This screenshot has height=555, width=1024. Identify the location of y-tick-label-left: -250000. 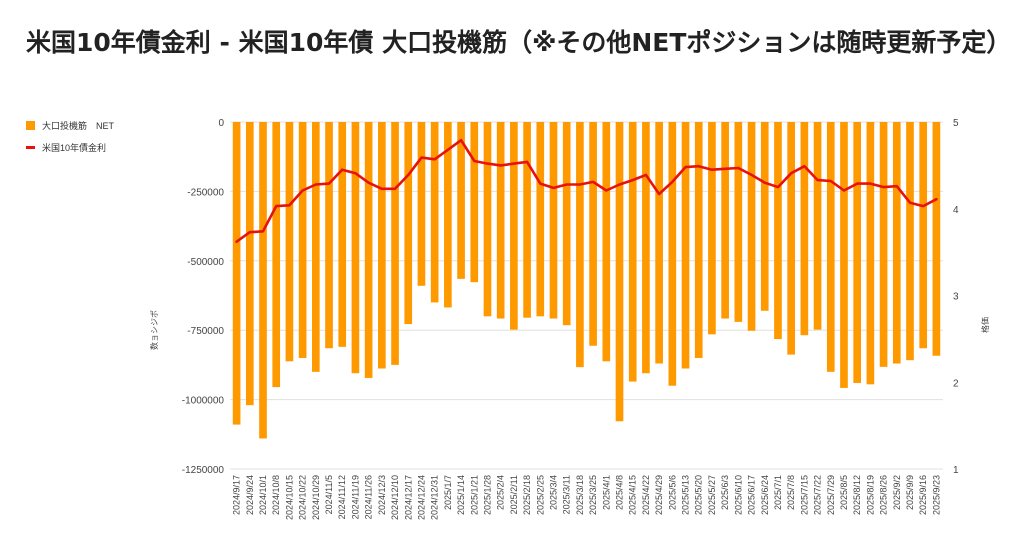
(205, 192).